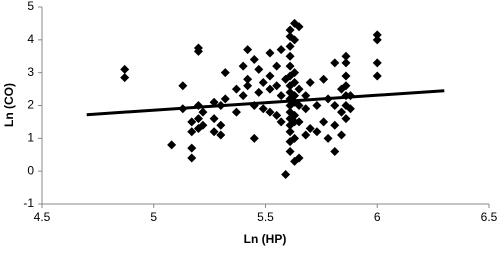  Describe the element at coordinates (30, 6) in the screenshot. I see `y-tick-label: 5` at that location.